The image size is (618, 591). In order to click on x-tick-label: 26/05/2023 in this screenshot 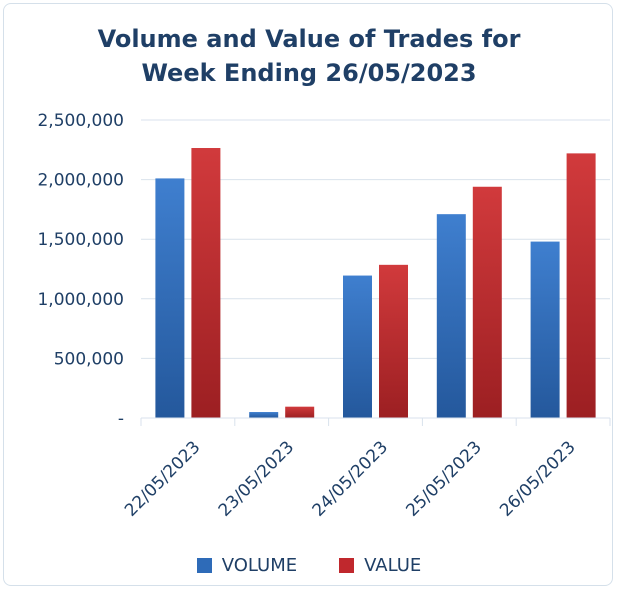, I will do `click(537, 478)`.